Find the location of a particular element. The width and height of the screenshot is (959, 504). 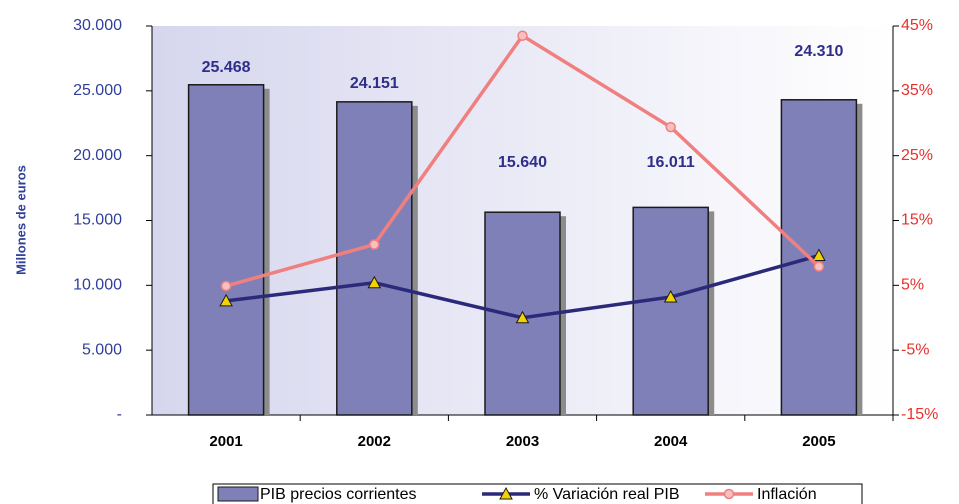

legend-label: PIB precios corrientes is located at coordinates (338, 494).